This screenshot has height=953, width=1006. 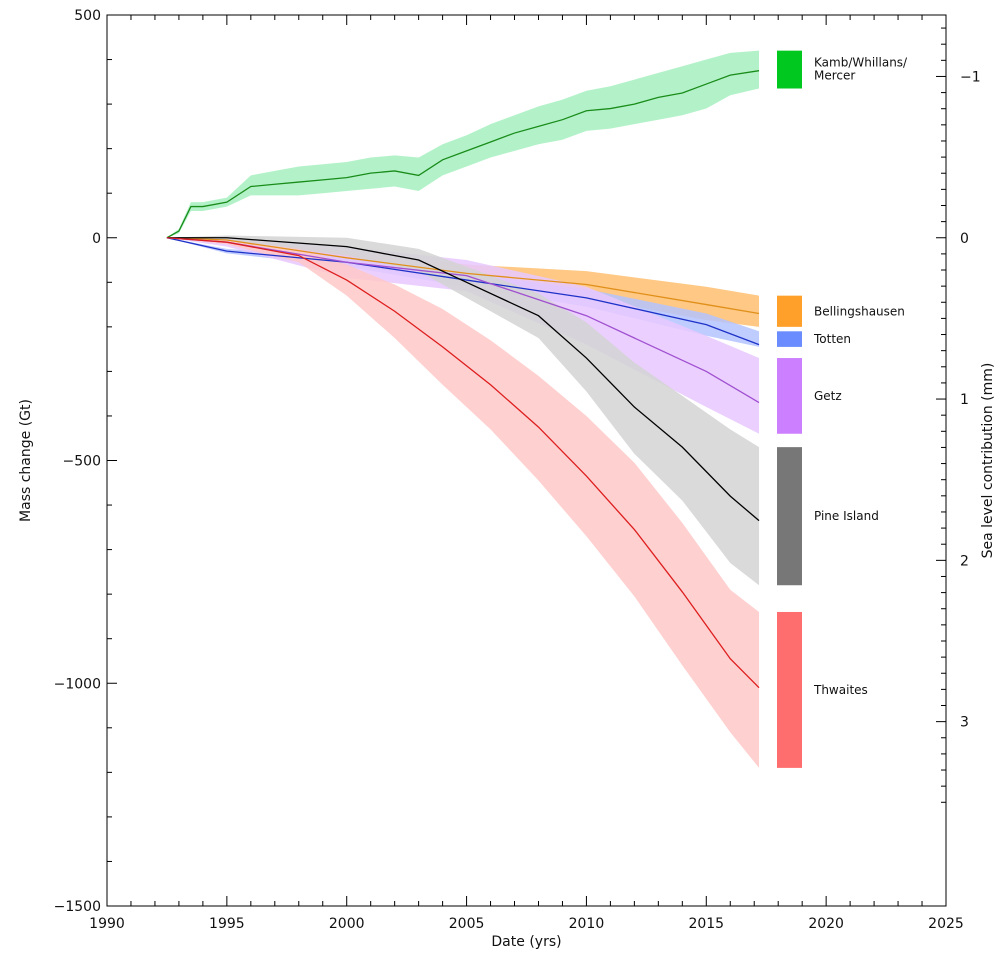 I want to click on y-tick-label: 500, so click(x=87, y=16).